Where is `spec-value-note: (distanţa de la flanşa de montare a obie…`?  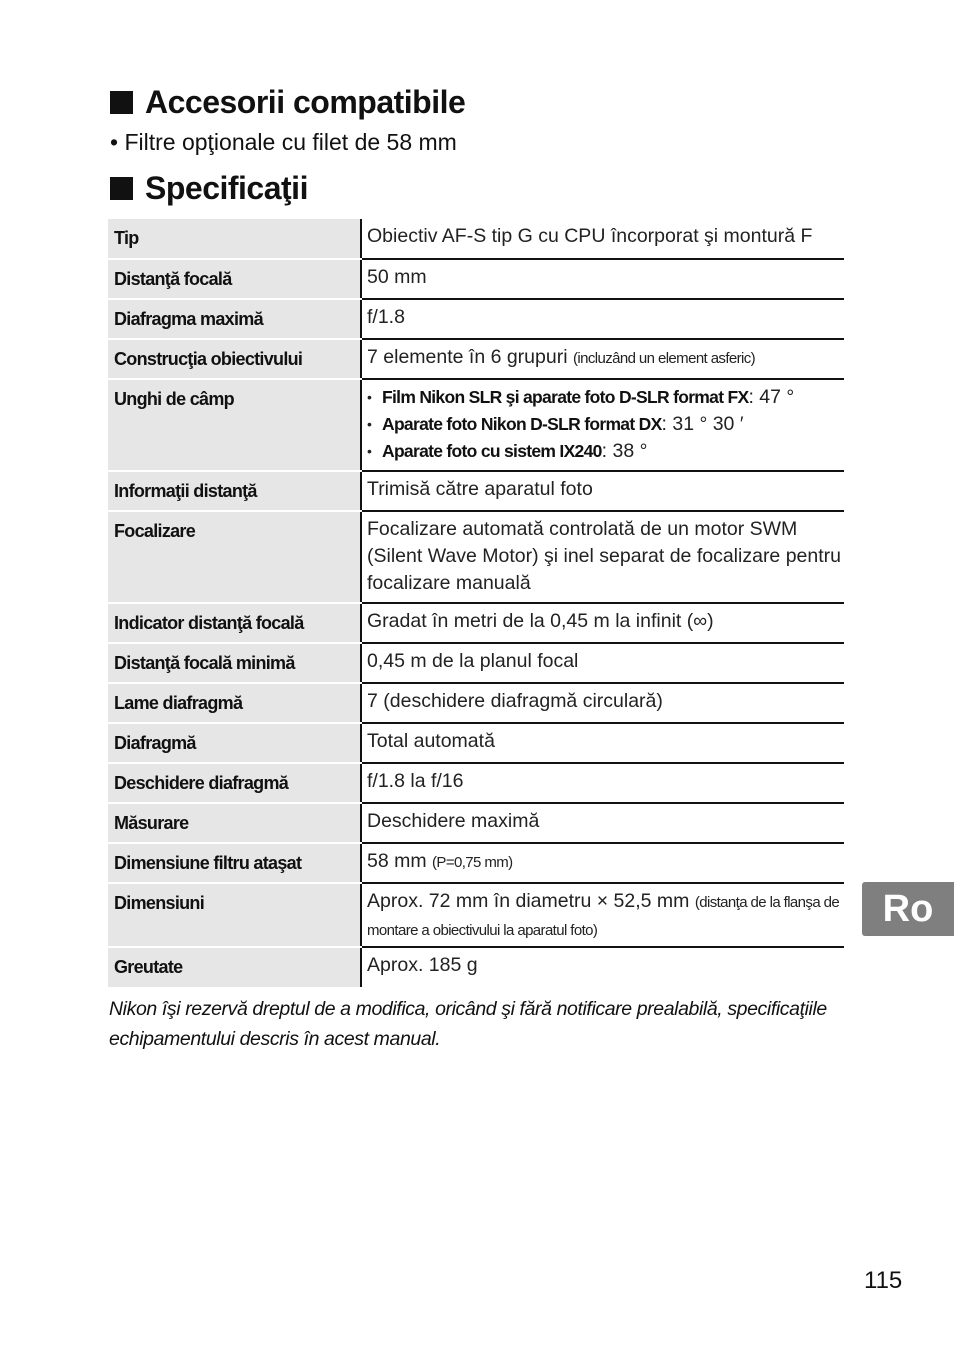
spec-value-note: (distanţa de la flanşa de montare a obie… is located at coordinates (603, 916).